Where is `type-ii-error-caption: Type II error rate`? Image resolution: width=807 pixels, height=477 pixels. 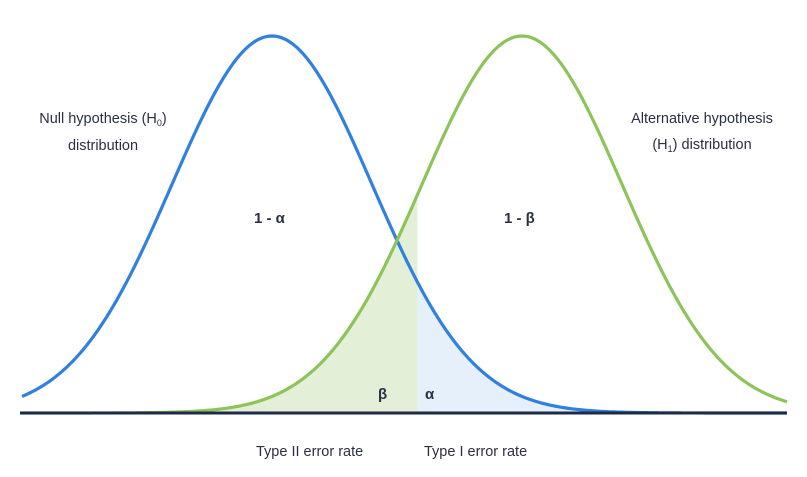
type-ii-error-caption: Type II error rate is located at coordinates (310, 452).